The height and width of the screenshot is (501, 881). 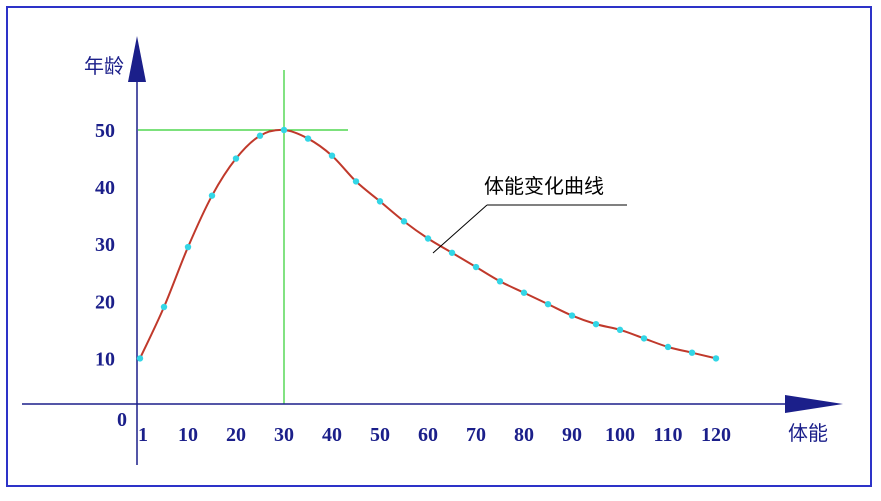 What do you see at coordinates (284, 435) in the screenshot?
I see `x-tick-label: 30` at bounding box center [284, 435].